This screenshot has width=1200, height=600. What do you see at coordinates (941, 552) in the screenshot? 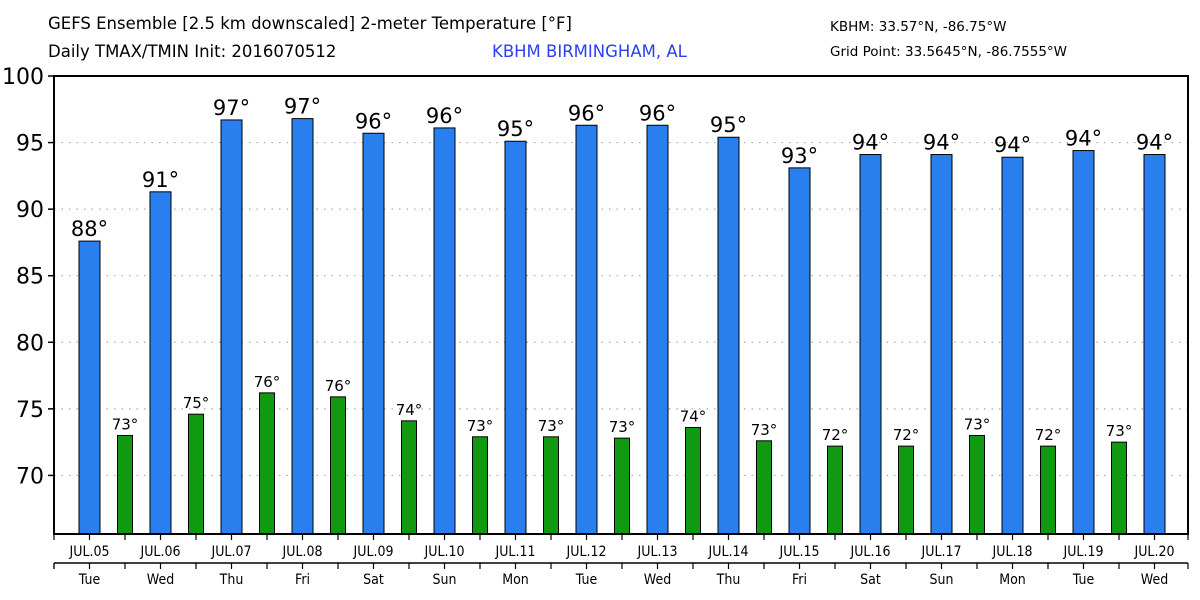
I see `x-date-label: JUL.17` at bounding box center [941, 552].